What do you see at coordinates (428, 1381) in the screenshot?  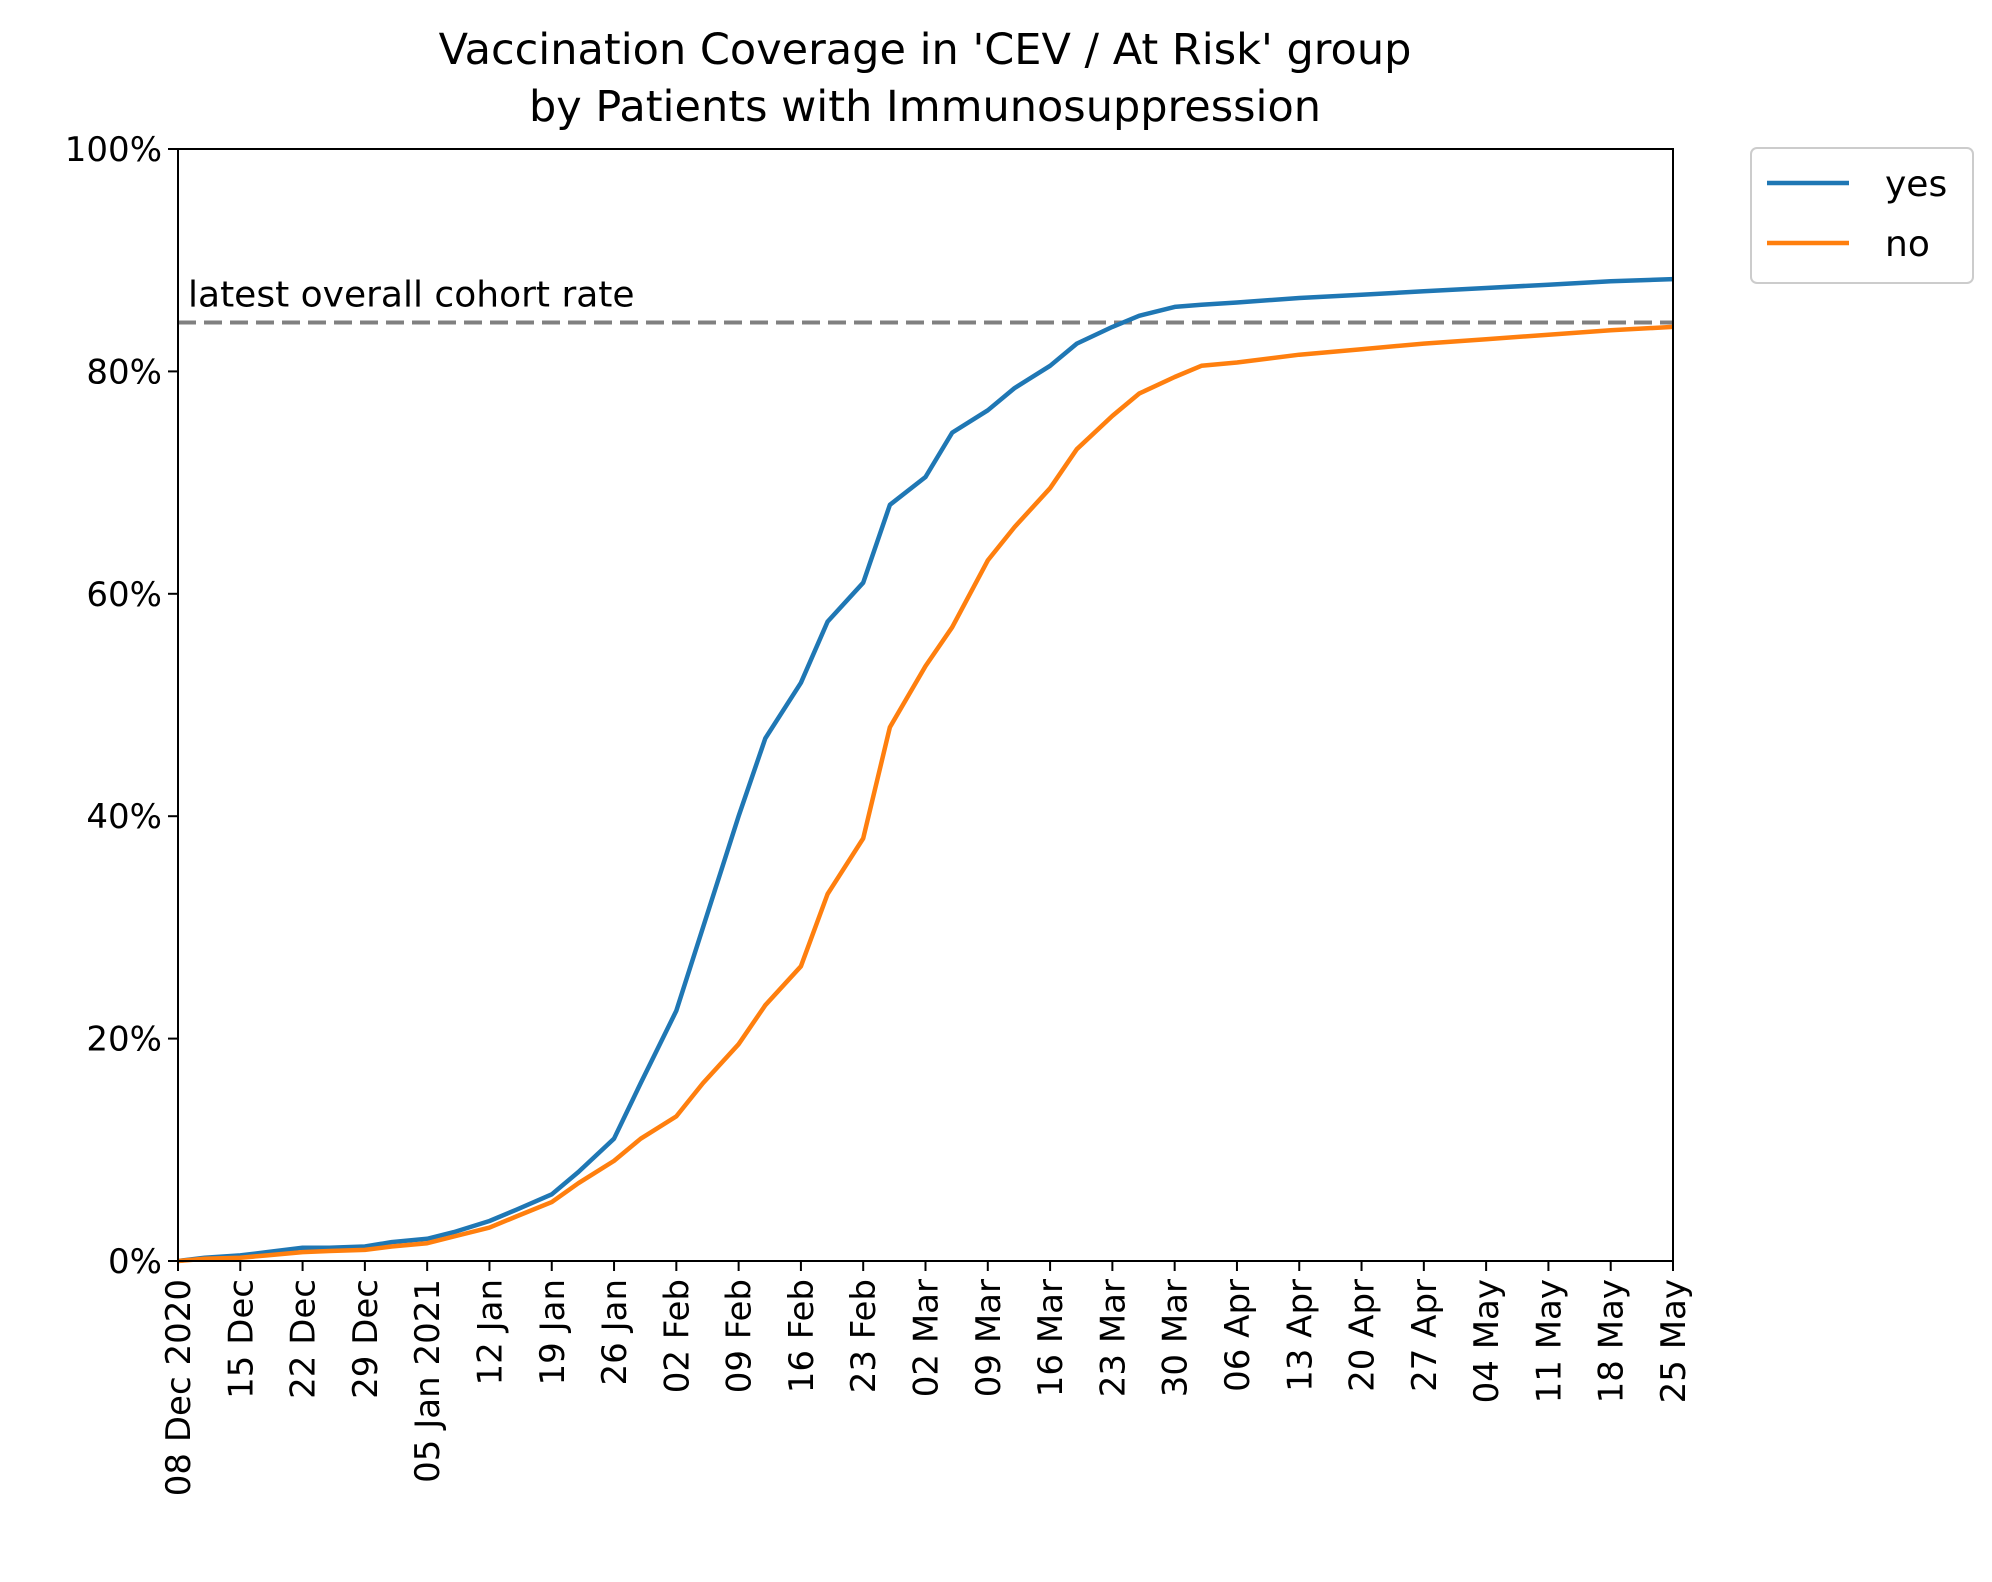 I see `x-tick-label: 05 Jan 2021` at bounding box center [428, 1381].